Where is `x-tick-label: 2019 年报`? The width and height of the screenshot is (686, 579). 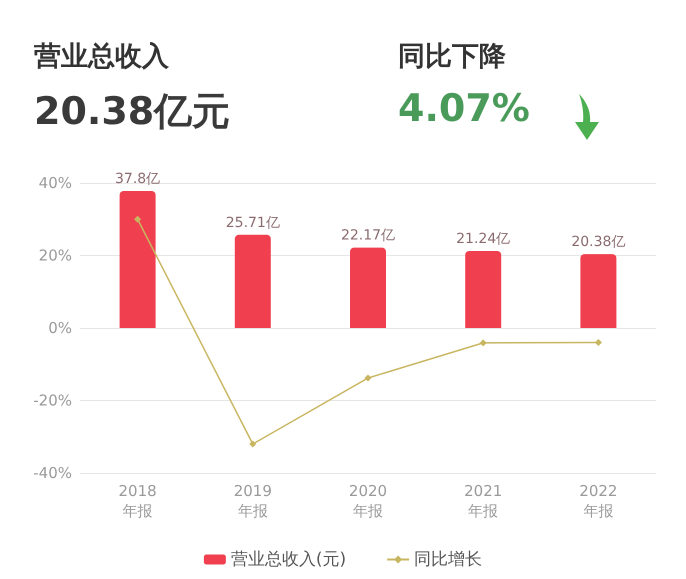 x-tick-label: 2019 年报 is located at coordinates (253, 501).